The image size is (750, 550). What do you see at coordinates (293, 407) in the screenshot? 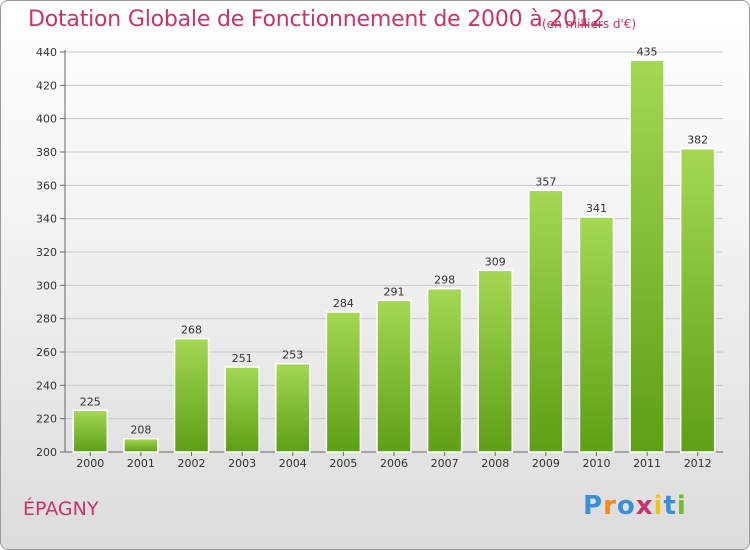
I see `bar-2004` at bounding box center [293, 407].